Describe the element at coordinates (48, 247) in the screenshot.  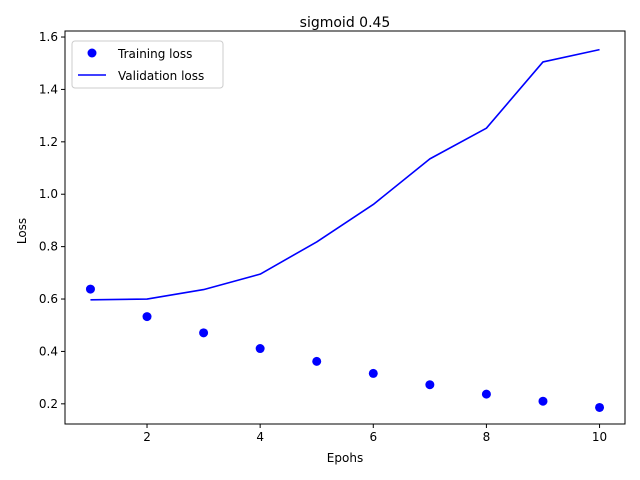
I see `y-tick-label: 0.8` at that location.